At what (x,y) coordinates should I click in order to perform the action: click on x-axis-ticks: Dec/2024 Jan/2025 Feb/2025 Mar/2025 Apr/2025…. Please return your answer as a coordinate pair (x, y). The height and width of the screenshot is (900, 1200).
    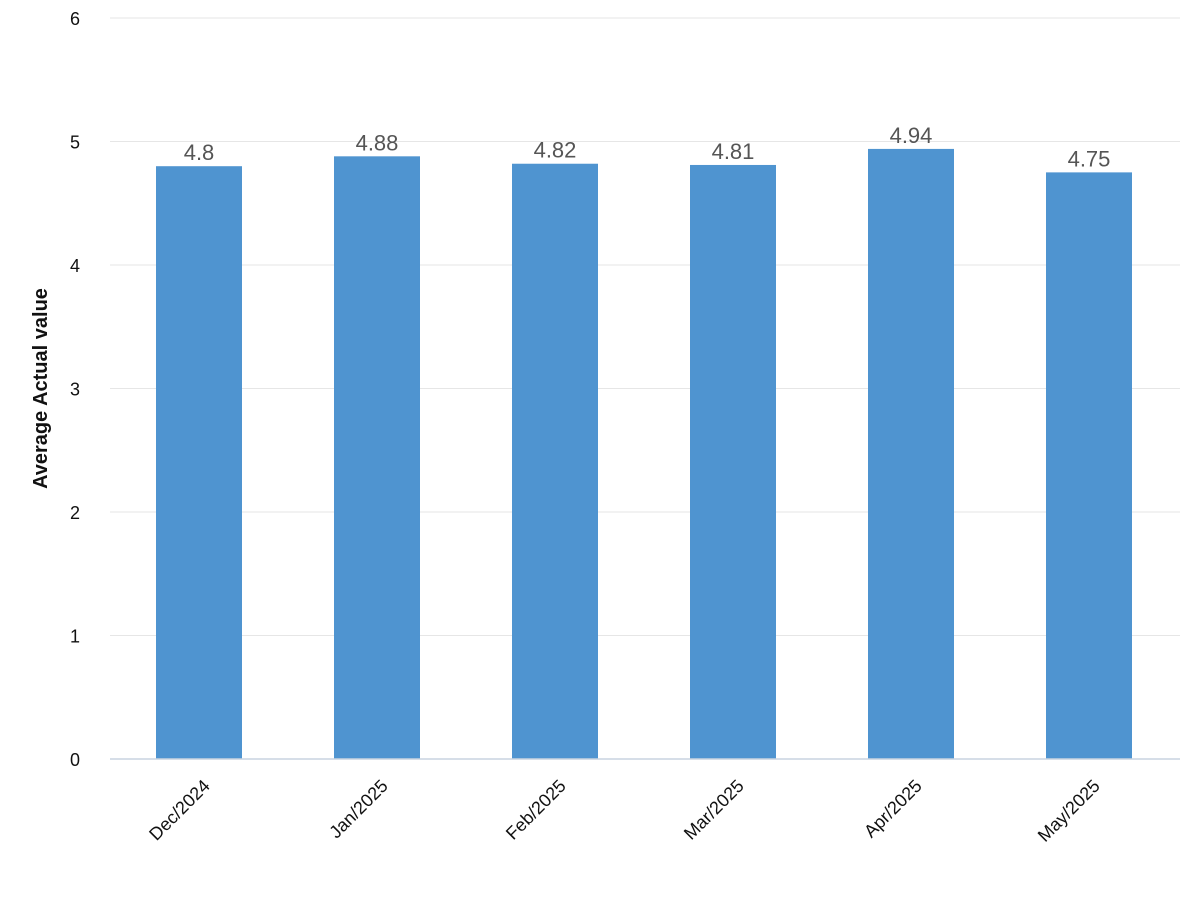
    Looking at the image, I should click on (624, 811).